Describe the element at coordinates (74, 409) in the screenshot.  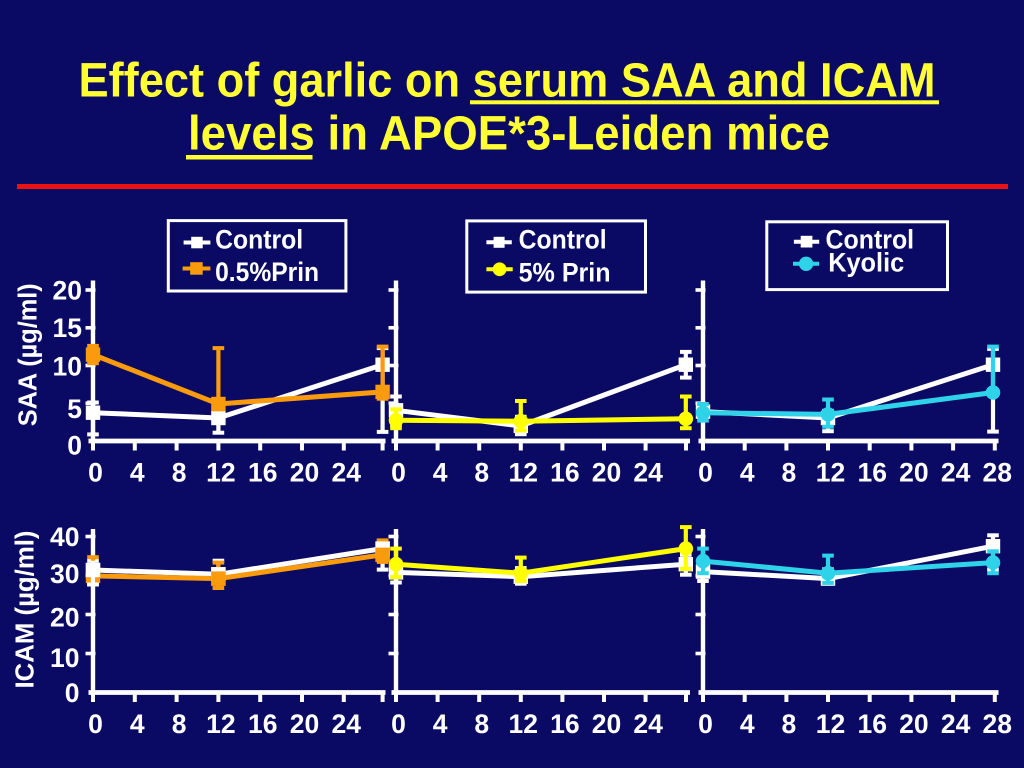
I see `svg-text: 5` at that location.